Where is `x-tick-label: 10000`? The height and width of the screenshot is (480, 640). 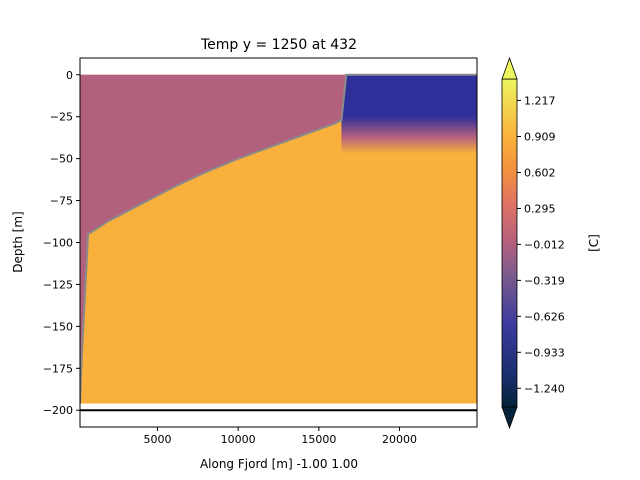 x-tick-label: 10000 is located at coordinates (238, 439).